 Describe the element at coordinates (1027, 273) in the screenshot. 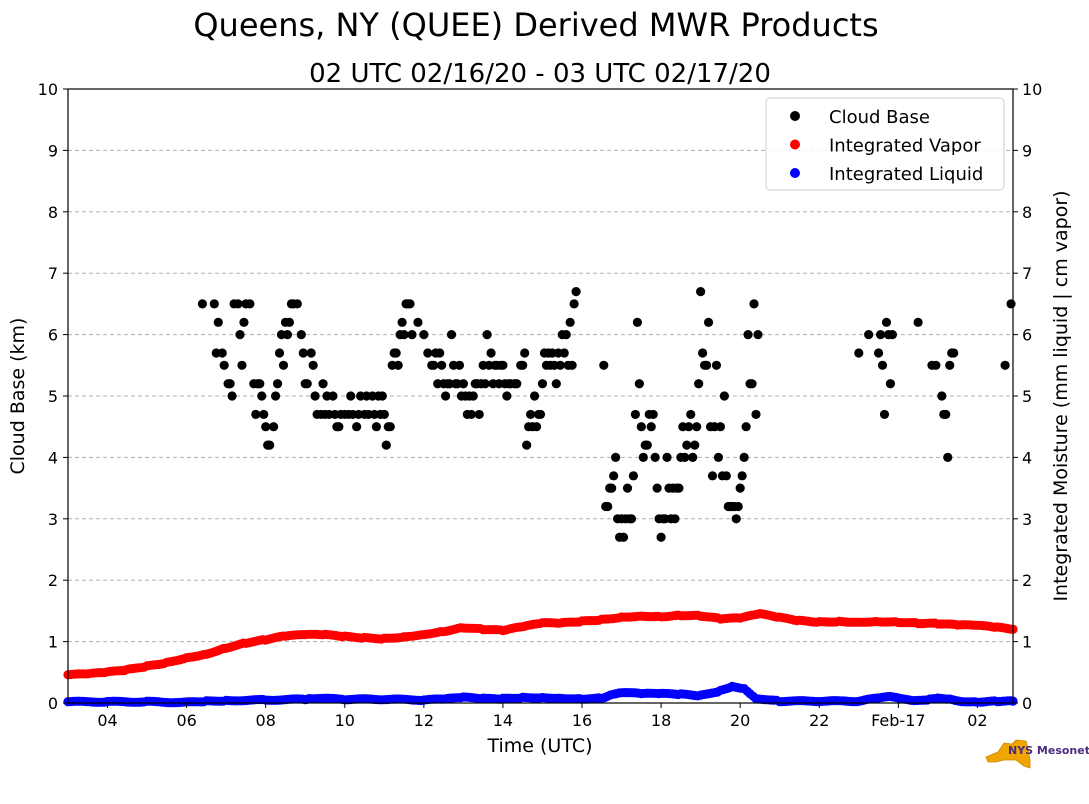

I see `y-tick-label-right: 7` at that location.